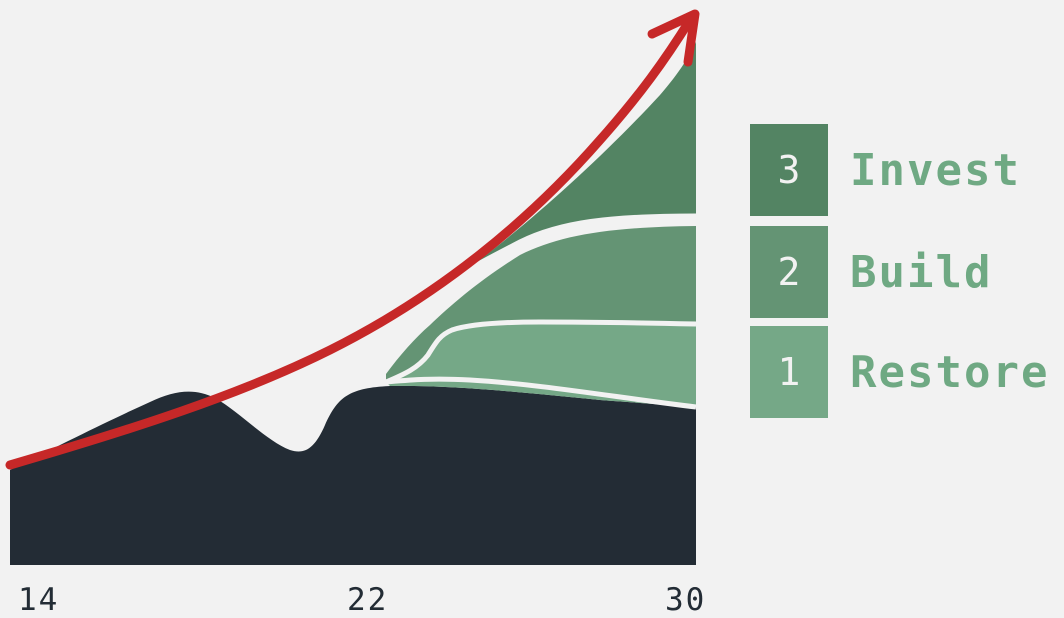 The image size is (1064, 618). What do you see at coordinates (950, 372) in the screenshot?
I see `legend-label-restore: Restore` at bounding box center [950, 372].